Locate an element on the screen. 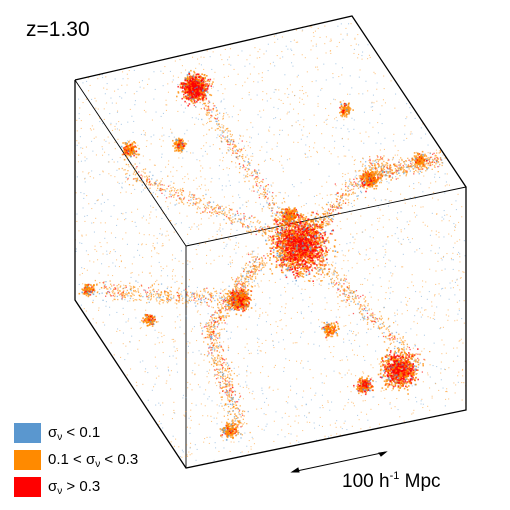 Image resolution: width=510 pixels, height=510 pixels. legend-item-low: σν < 0.1 is located at coordinates (76, 433).